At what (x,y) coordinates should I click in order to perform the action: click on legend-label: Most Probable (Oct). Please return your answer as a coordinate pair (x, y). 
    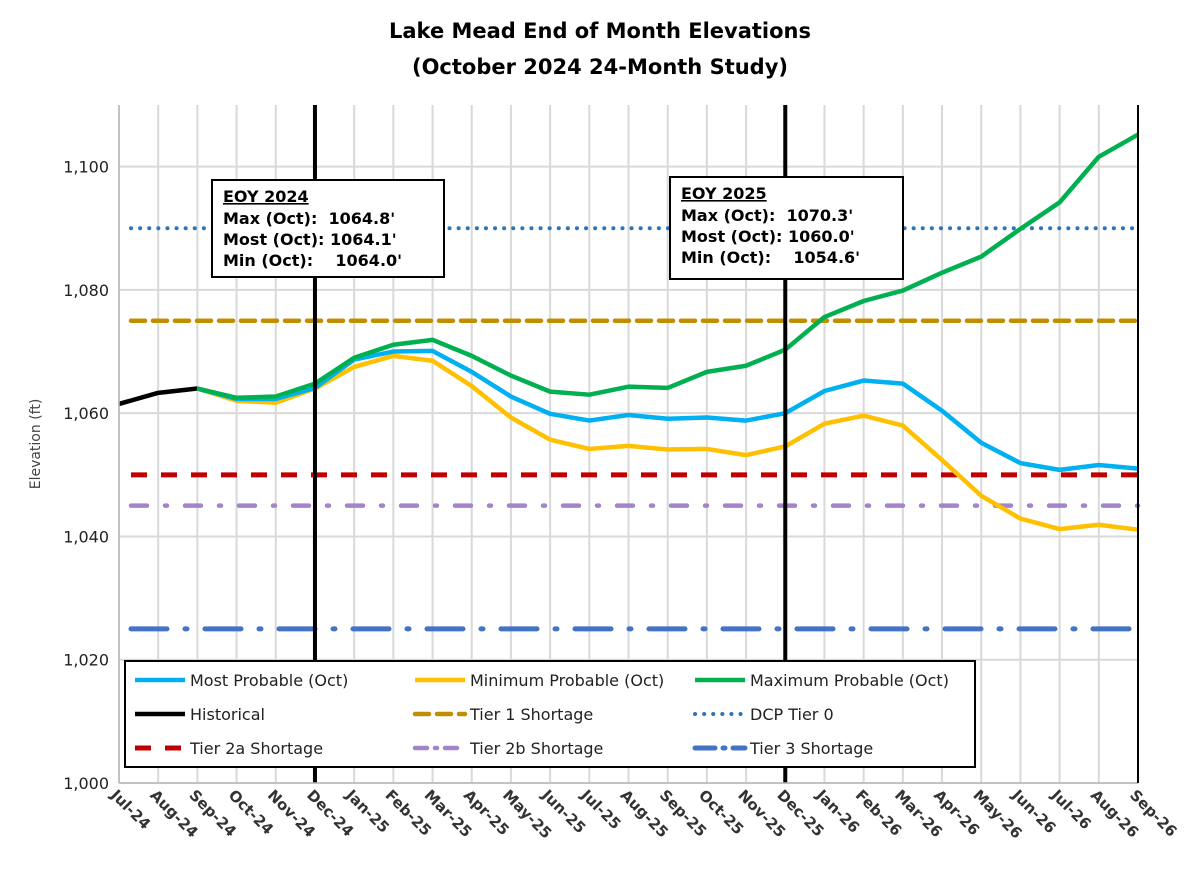
    Looking at the image, I should click on (269, 680).